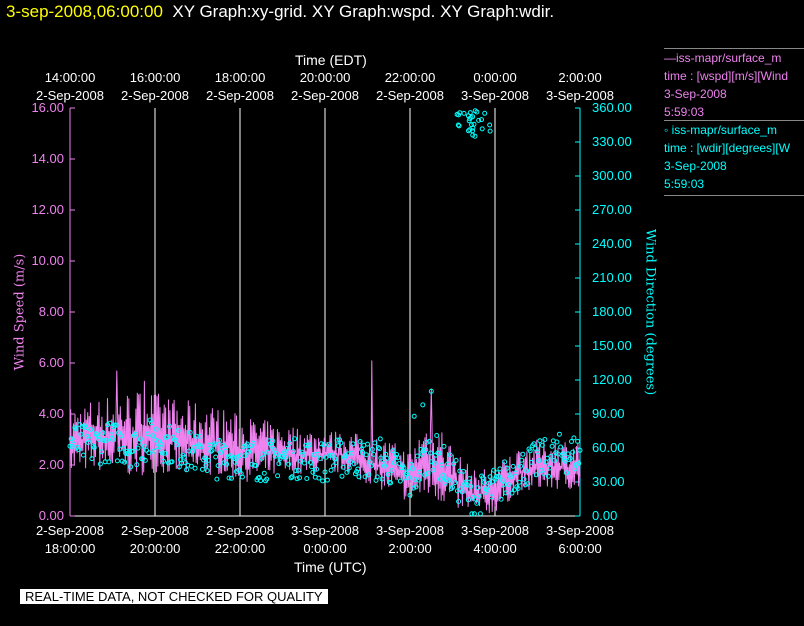 Image resolution: width=804 pixels, height=626 pixels. What do you see at coordinates (580, 77) in the screenshot?
I see `top-tick-time: 2:00:00` at bounding box center [580, 77].